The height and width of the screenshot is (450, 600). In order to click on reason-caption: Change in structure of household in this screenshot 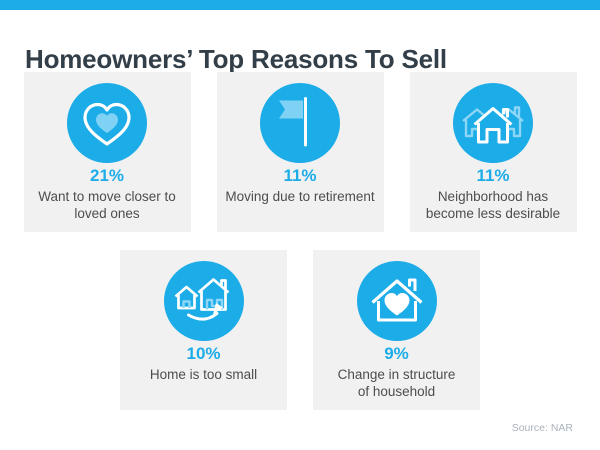, I will do `click(396, 382)`.